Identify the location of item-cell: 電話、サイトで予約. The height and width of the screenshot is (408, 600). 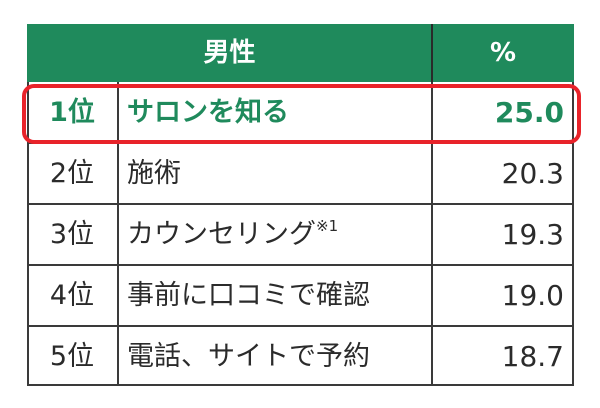
(277, 356).